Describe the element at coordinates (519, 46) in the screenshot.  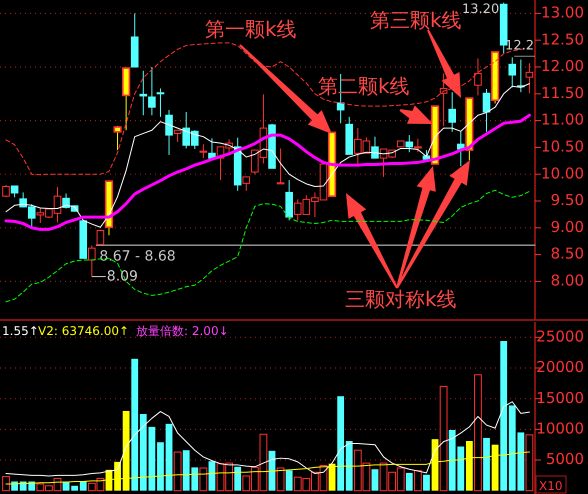
I see `annotation: 12.2` at that location.